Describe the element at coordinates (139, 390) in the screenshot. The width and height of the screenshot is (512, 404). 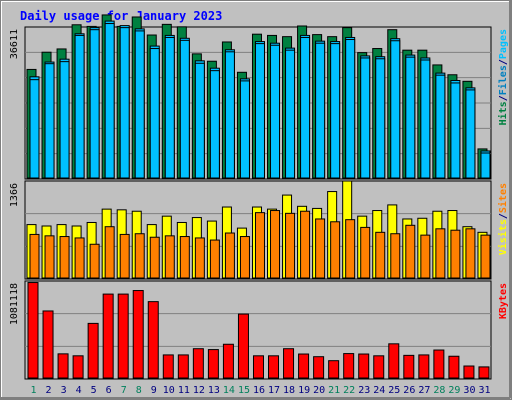
I see `day-label: 8` at that location.